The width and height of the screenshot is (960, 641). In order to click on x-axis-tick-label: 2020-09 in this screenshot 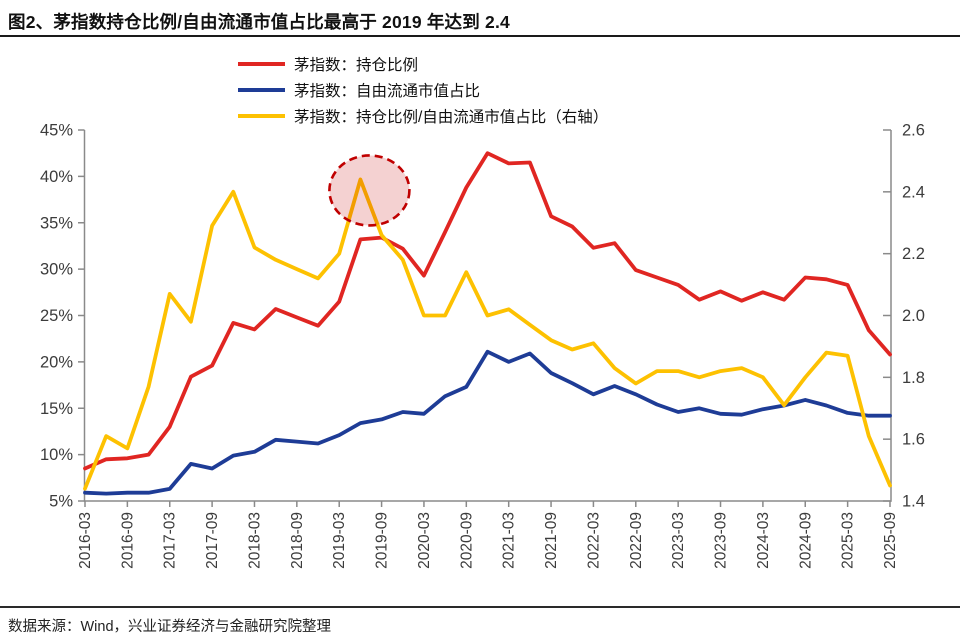, I will do `click(466, 540)`.